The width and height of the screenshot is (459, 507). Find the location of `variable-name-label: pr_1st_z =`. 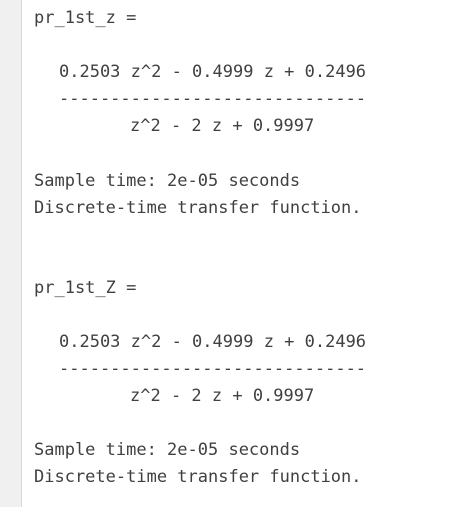

variable-name-label: pr_1st_z = is located at coordinates (85, 18).